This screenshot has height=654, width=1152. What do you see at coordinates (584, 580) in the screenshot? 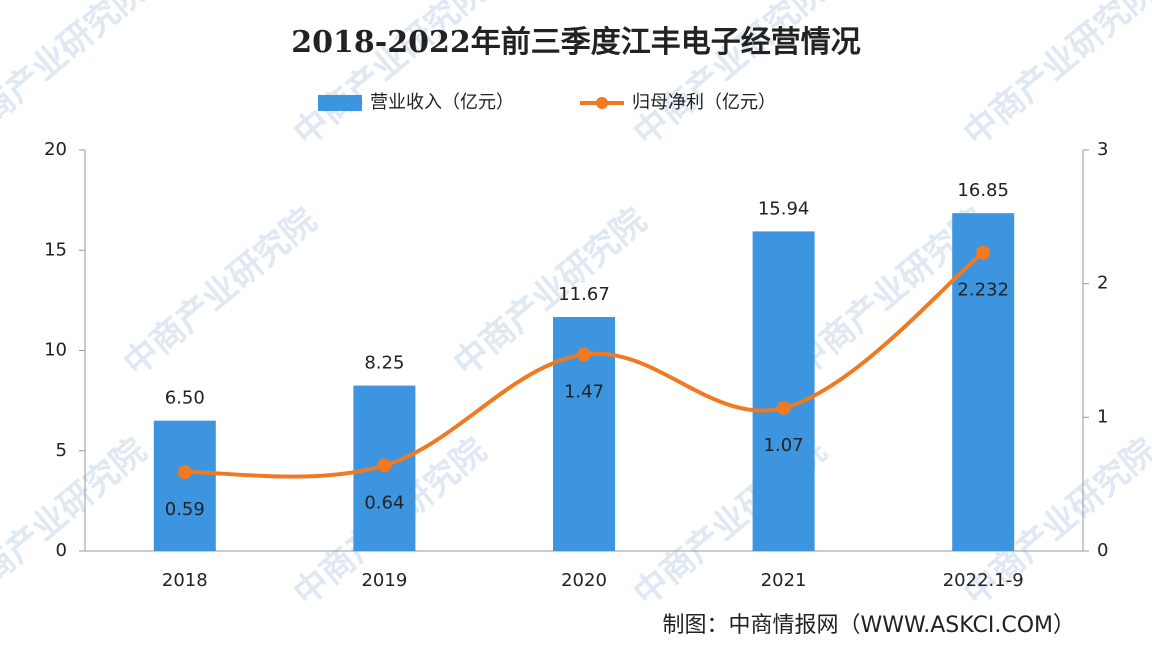
I see `x-tick-label: 2020` at bounding box center [584, 580].